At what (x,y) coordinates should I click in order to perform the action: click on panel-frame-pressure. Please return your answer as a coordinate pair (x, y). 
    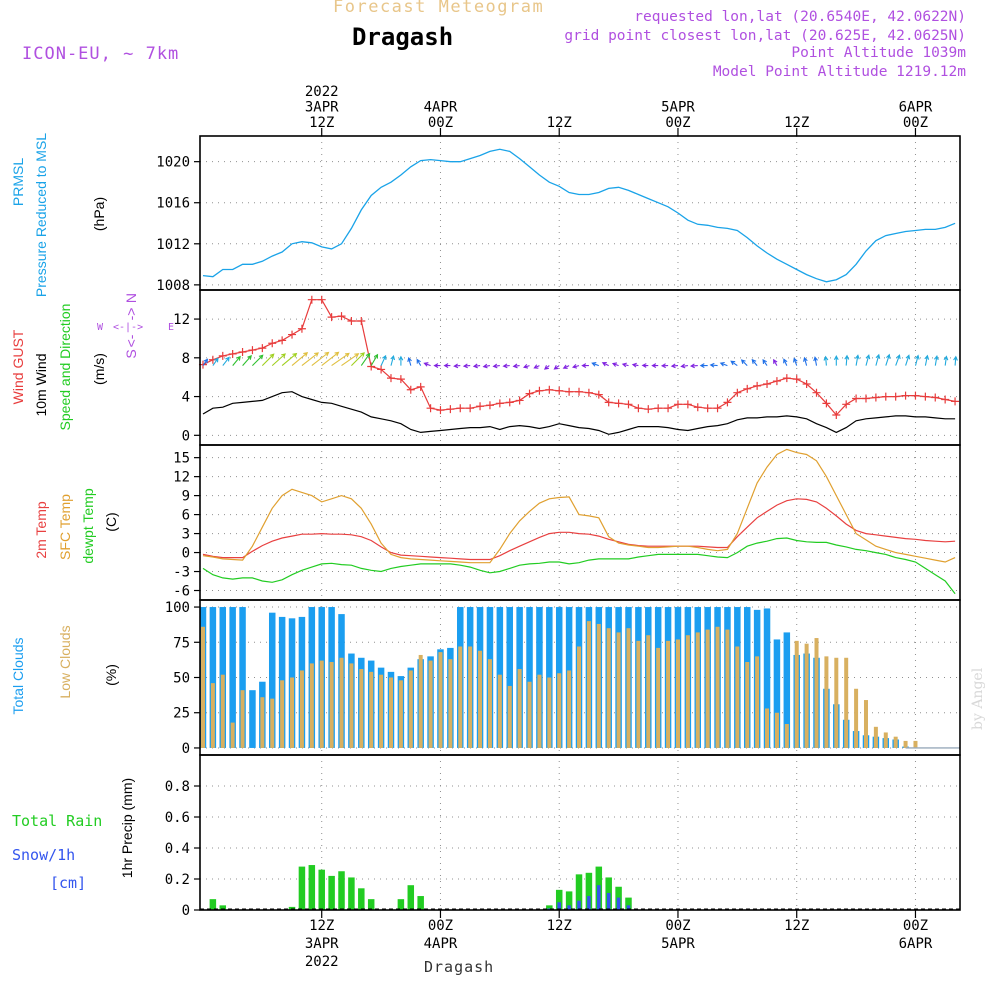
    Looking at the image, I should click on (580, 213).